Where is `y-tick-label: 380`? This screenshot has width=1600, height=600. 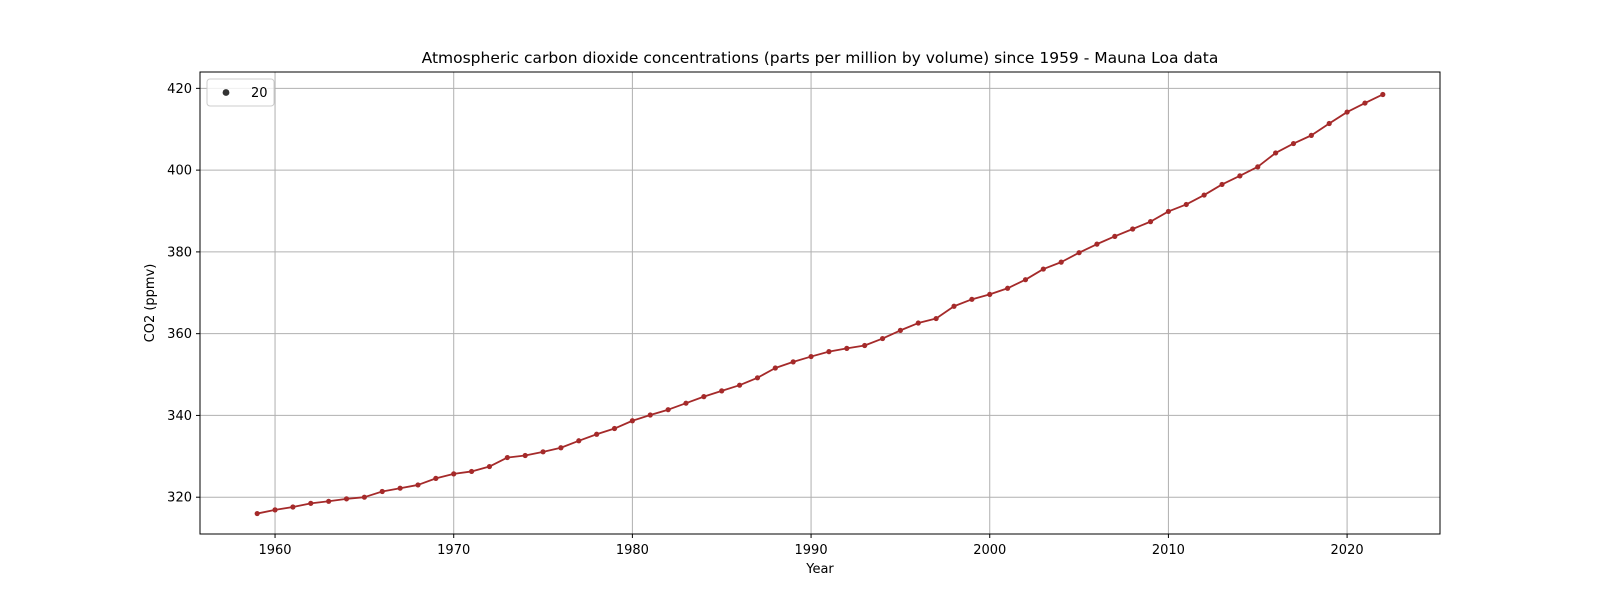
y-tick-label: 380 is located at coordinates (179, 252).